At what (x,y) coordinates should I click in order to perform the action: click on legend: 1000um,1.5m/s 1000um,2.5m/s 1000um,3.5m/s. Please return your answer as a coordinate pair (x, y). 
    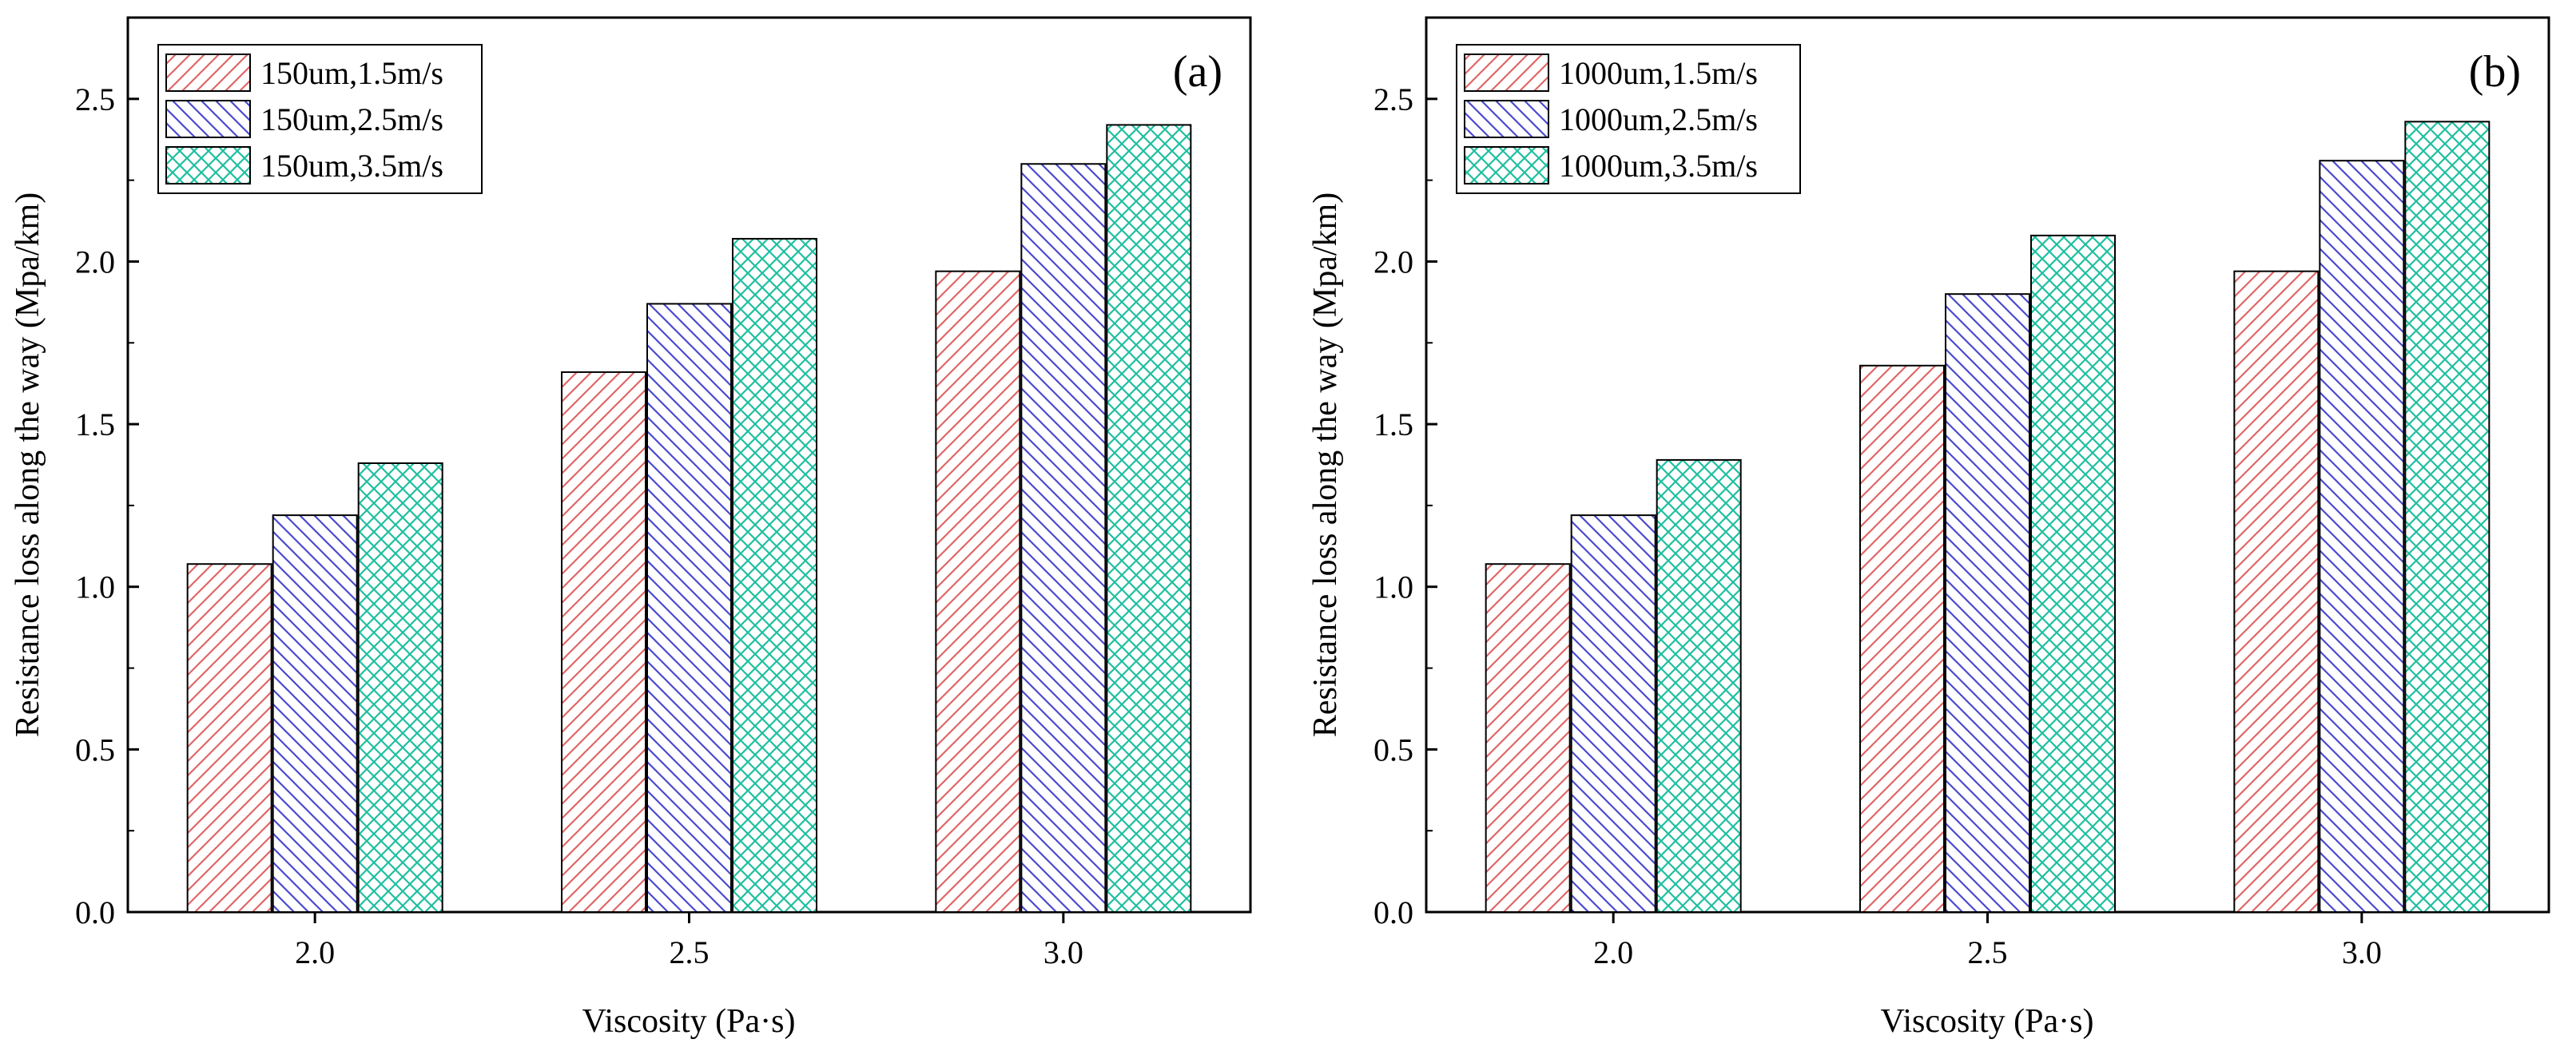
    Looking at the image, I should click on (1628, 119).